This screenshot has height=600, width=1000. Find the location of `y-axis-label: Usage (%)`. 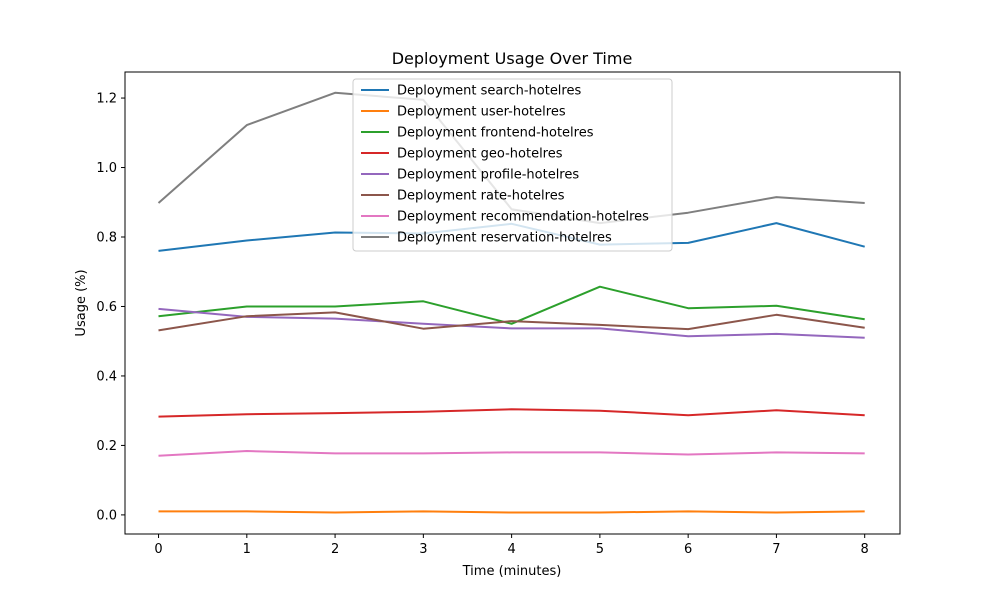

y-axis-label: Usage (%) is located at coordinates (81, 302).